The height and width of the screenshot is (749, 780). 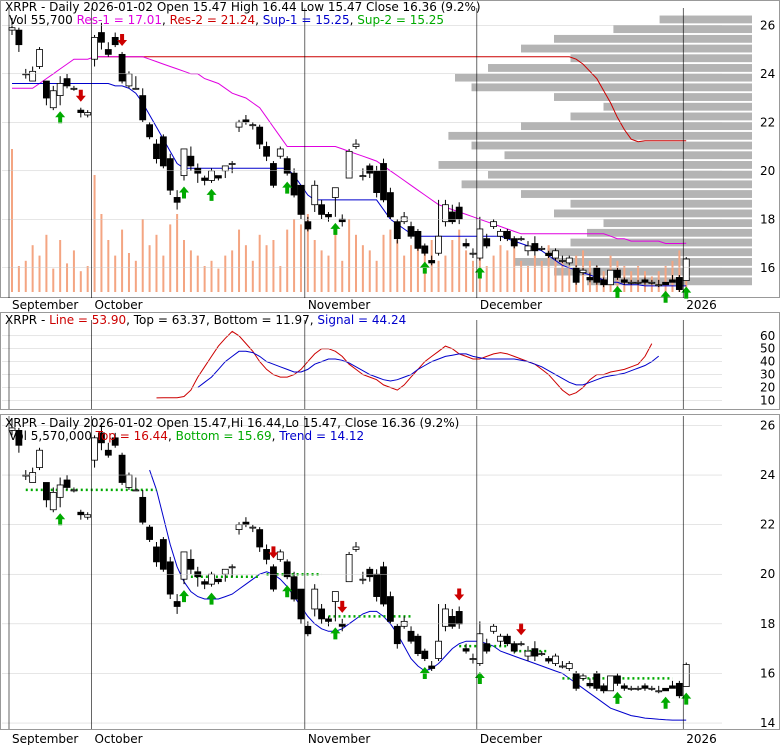 I want to click on x-axis-label: November, so click(x=339, y=738).